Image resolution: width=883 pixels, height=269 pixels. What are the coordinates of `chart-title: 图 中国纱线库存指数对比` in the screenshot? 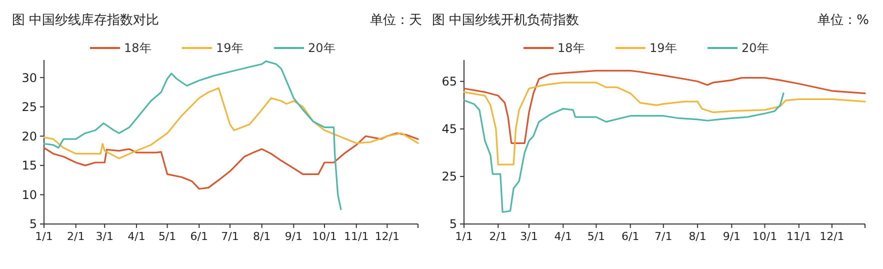 It's located at (86, 20).